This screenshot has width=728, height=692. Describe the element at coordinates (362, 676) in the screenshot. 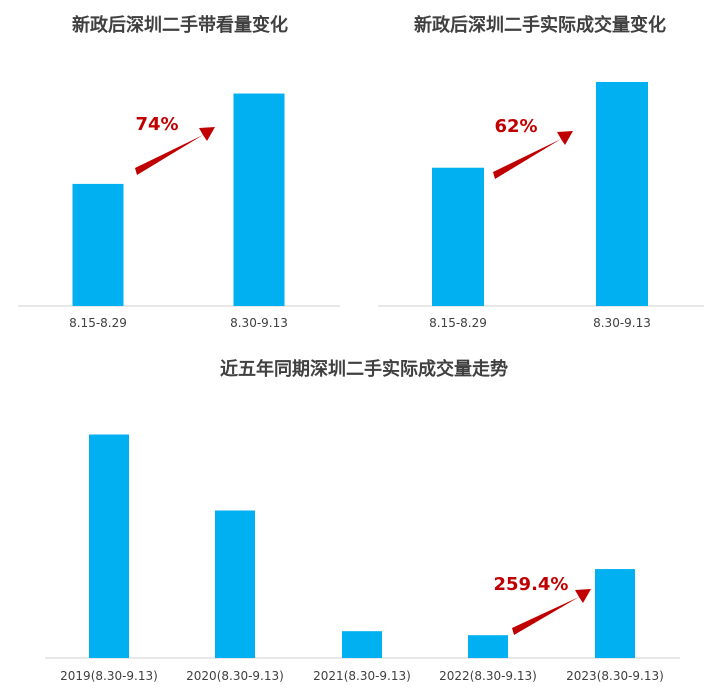

I see `x-tick-label: 2021(8.30-9.13)` at that location.